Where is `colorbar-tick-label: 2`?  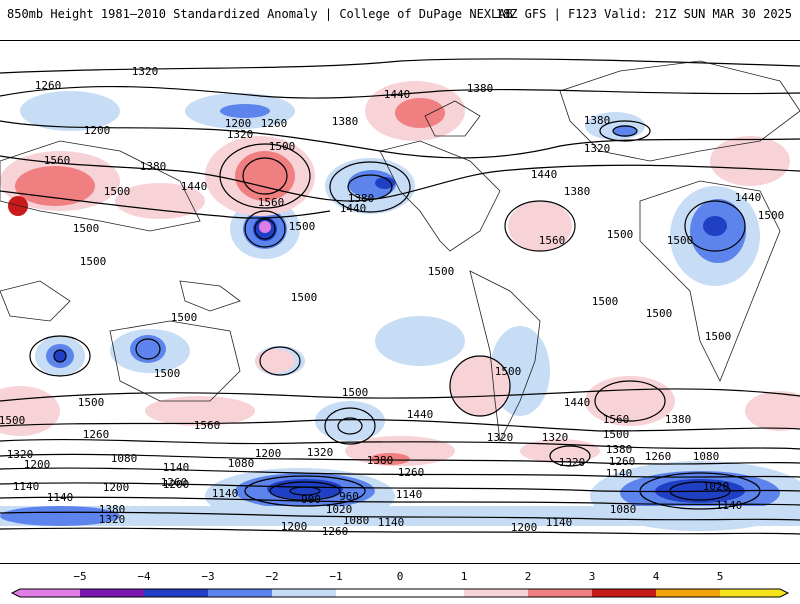
colorbar-tick-label: 2 is located at coordinates (528, 576).